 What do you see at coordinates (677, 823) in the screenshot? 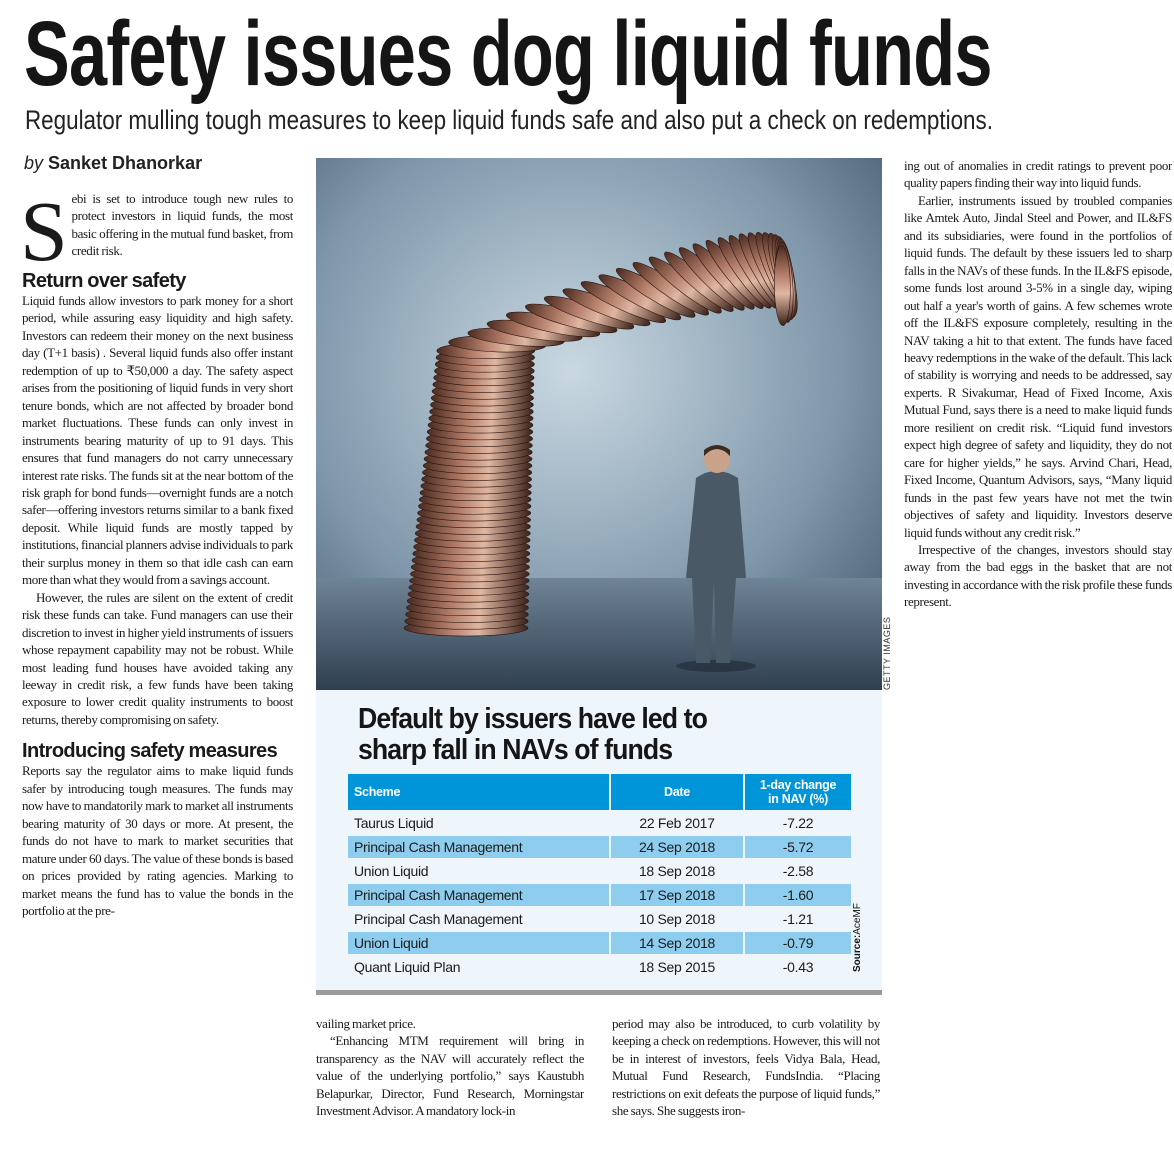
I see `cell-date: 22 Feb 2017` at bounding box center [677, 823].